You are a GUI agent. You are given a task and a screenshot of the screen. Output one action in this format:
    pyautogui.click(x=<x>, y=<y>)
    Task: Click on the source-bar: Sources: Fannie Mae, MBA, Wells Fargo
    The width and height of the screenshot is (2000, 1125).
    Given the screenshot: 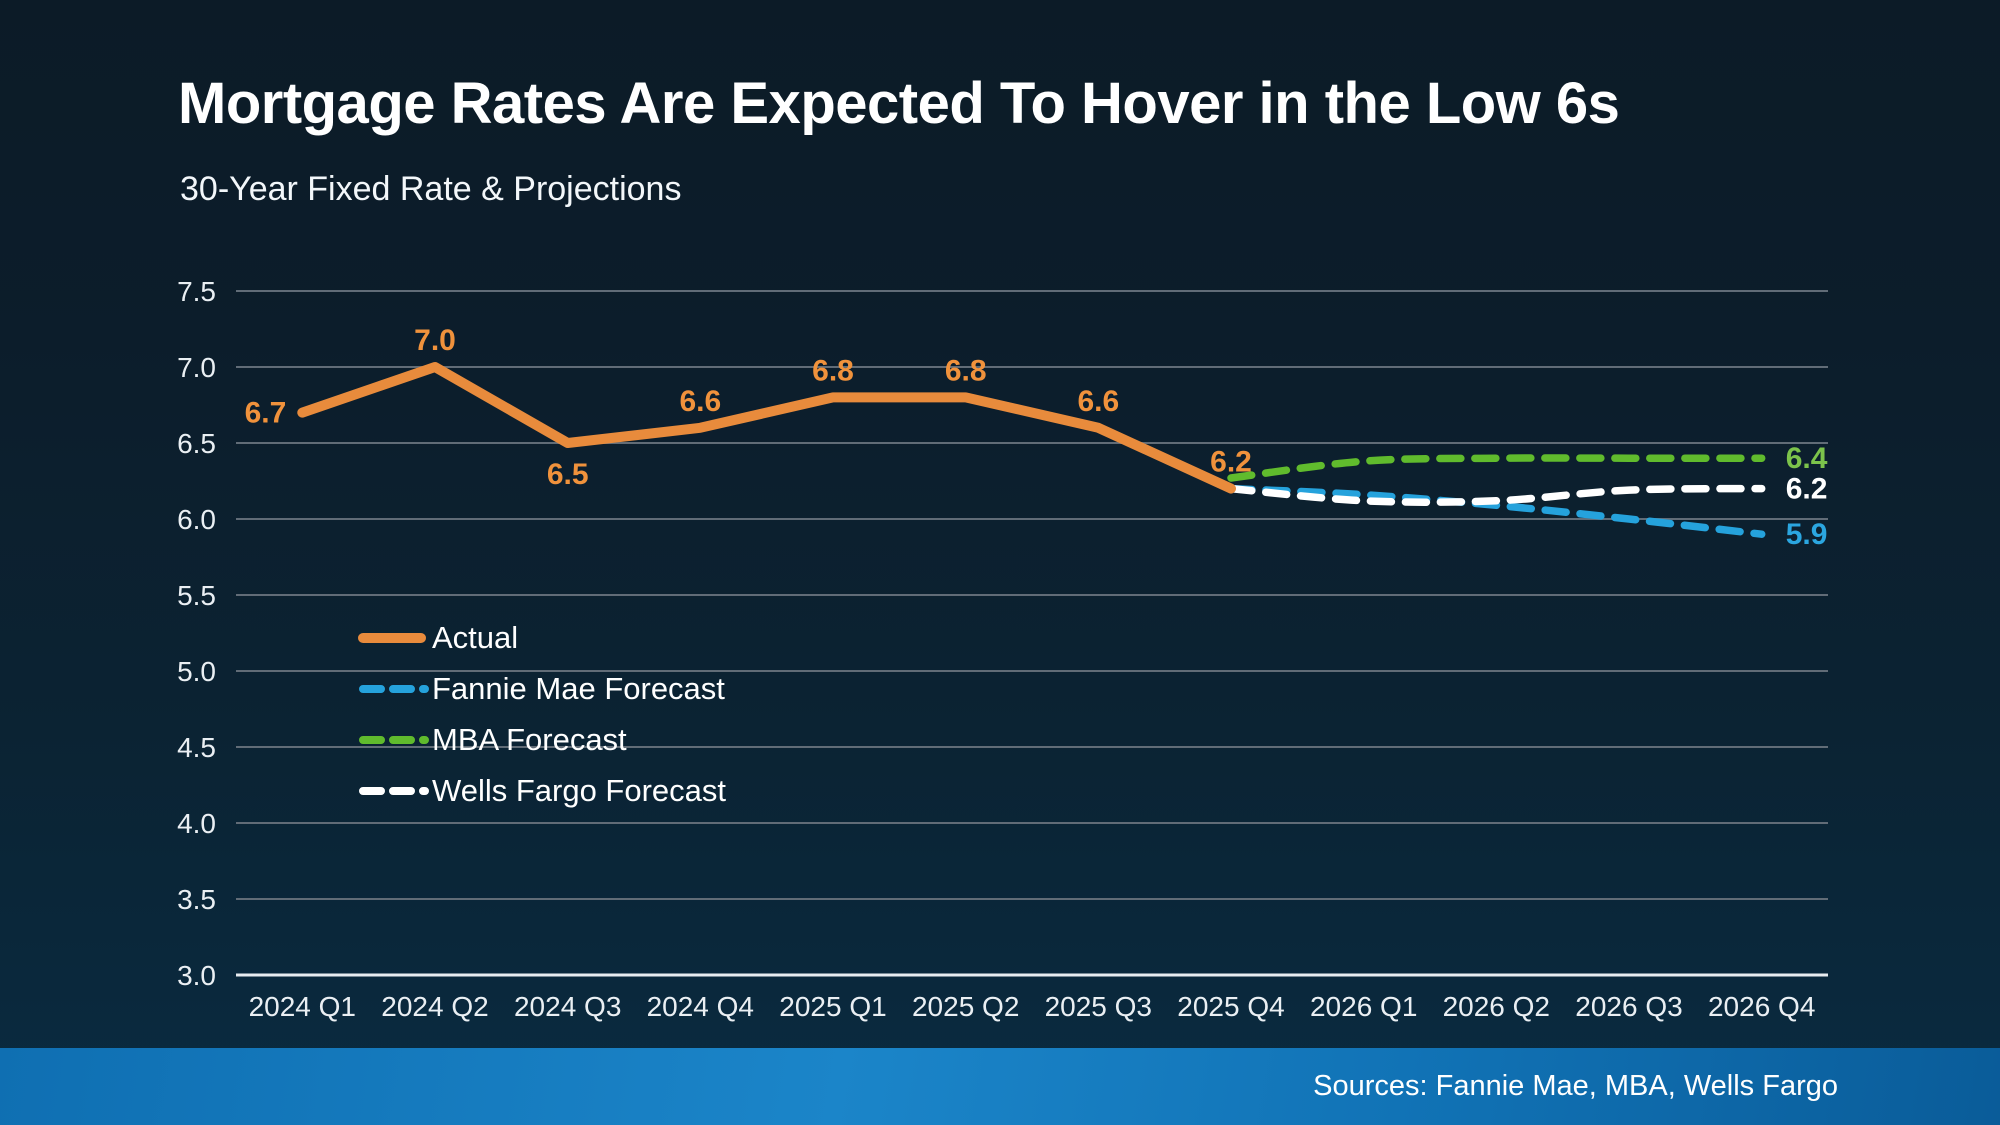 What is the action you would take?
    pyautogui.click(x=1000, y=1086)
    